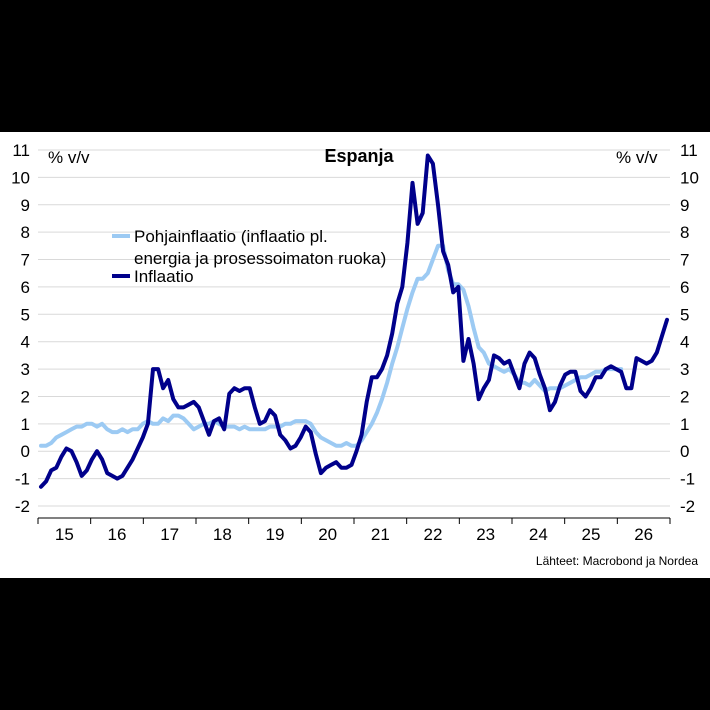 The image size is (710, 710). I want to click on y-axis-right: -2 -1 0 1 2 3 4 5 6 7 8 9 10 11, so click(689, 328).